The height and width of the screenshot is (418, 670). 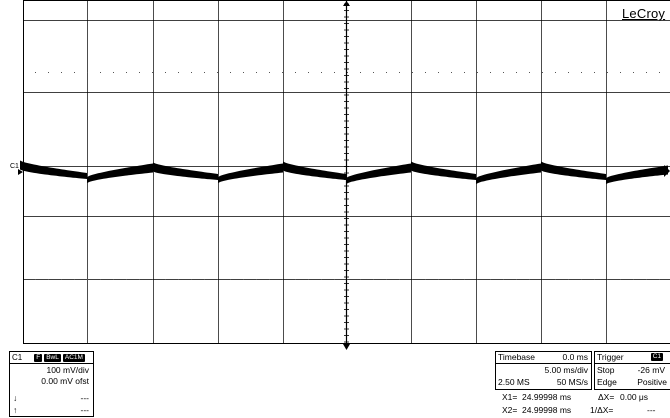 What do you see at coordinates (510, 397) in the screenshot?
I see `x1-label: X1=` at bounding box center [510, 397].